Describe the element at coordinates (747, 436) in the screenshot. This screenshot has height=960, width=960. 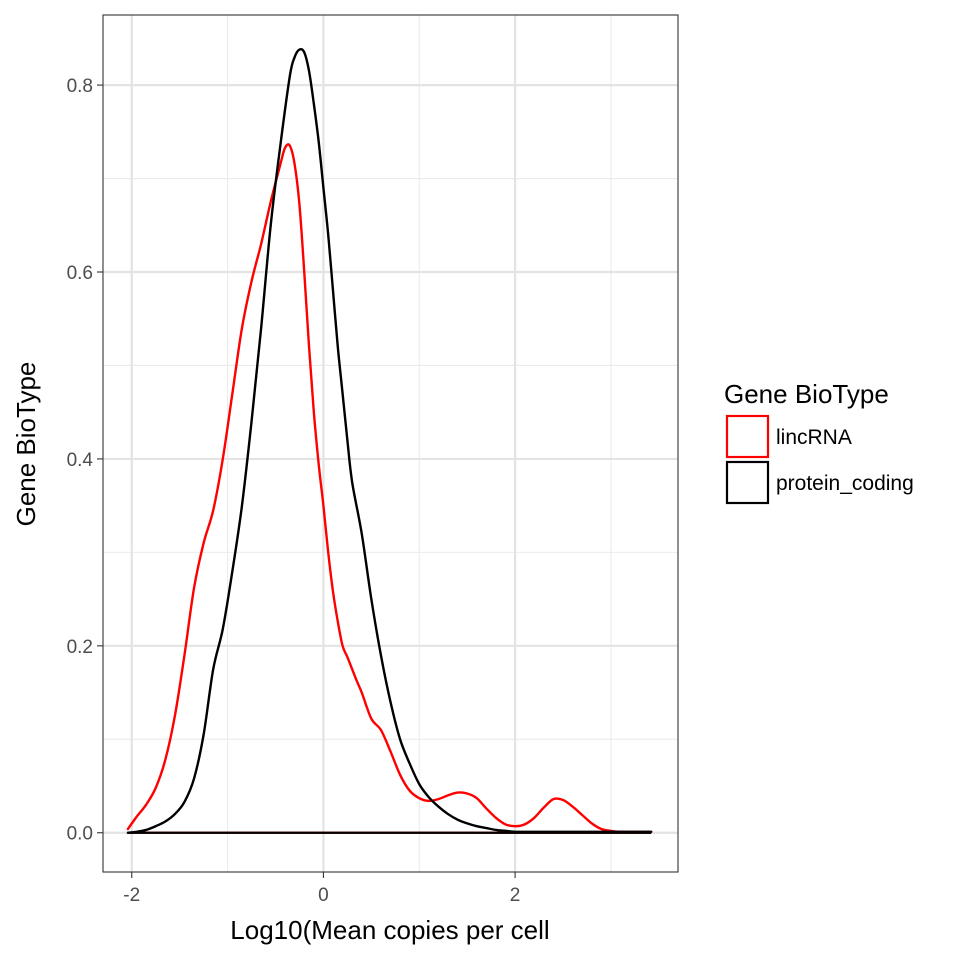
I see `legend-key-lincRNA` at that location.